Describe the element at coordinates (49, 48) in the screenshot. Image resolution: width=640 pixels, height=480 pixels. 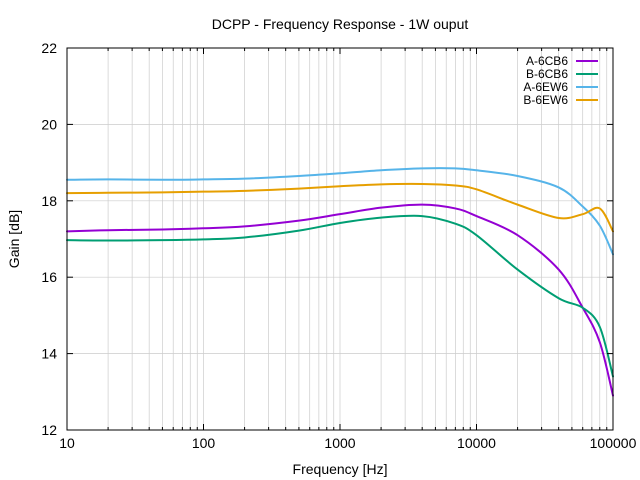
I see `y-tick-label: 22` at that location.